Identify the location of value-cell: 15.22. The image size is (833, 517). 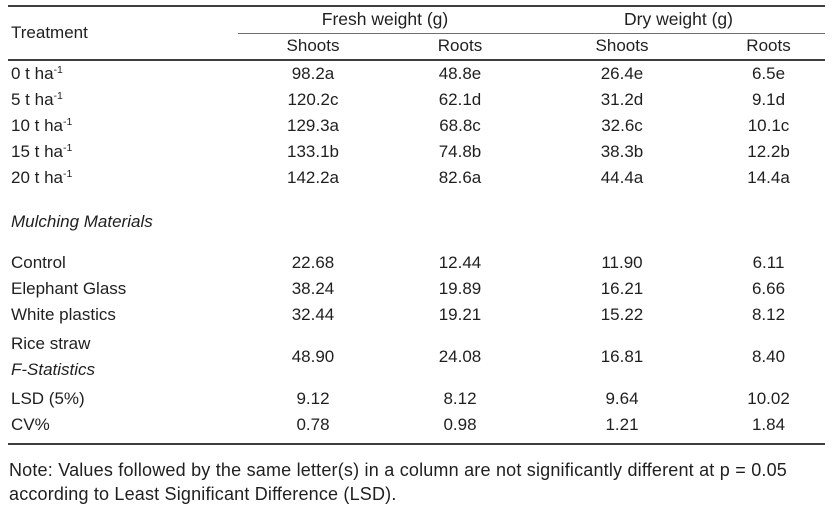
(622, 314).